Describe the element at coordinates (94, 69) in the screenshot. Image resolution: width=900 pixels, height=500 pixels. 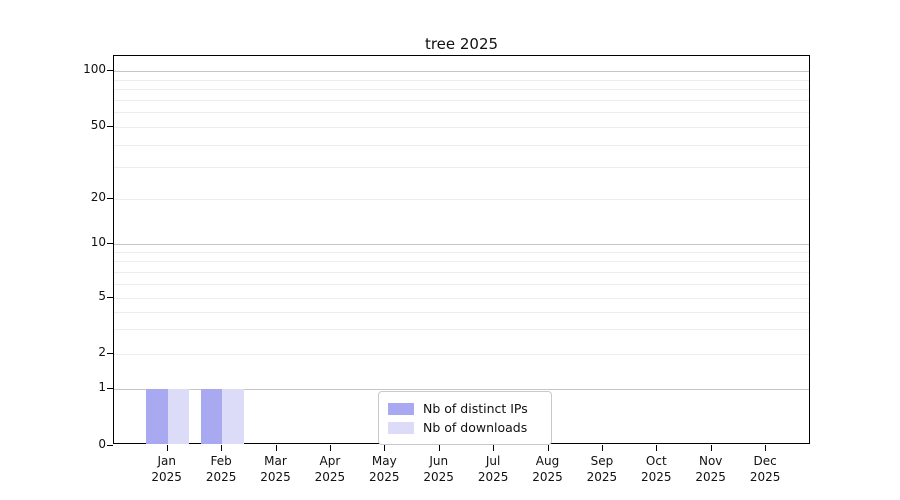
I see `y-tick-label-100: 100` at that location.